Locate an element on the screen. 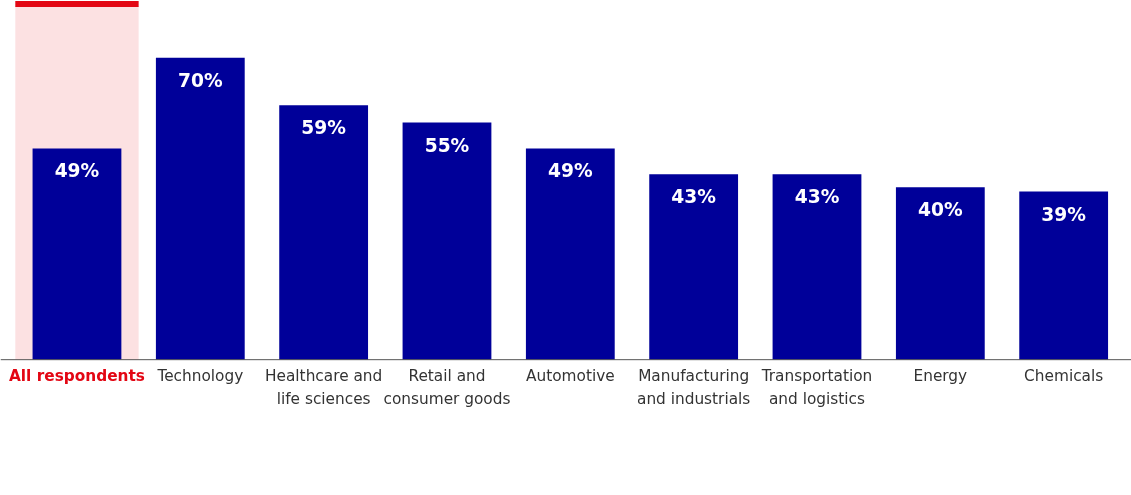  x-tick-label: Retail and consumer goods is located at coordinates (447, 387).